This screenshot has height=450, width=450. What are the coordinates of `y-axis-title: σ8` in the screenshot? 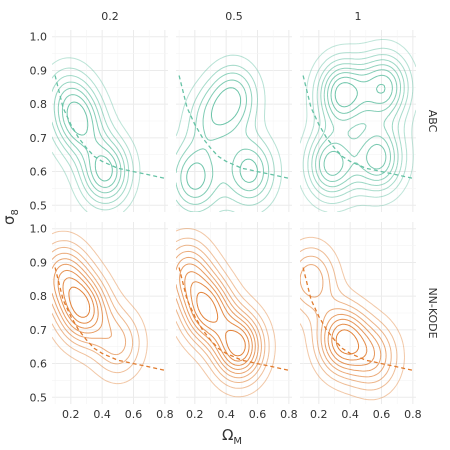 It's located at (10, 217).